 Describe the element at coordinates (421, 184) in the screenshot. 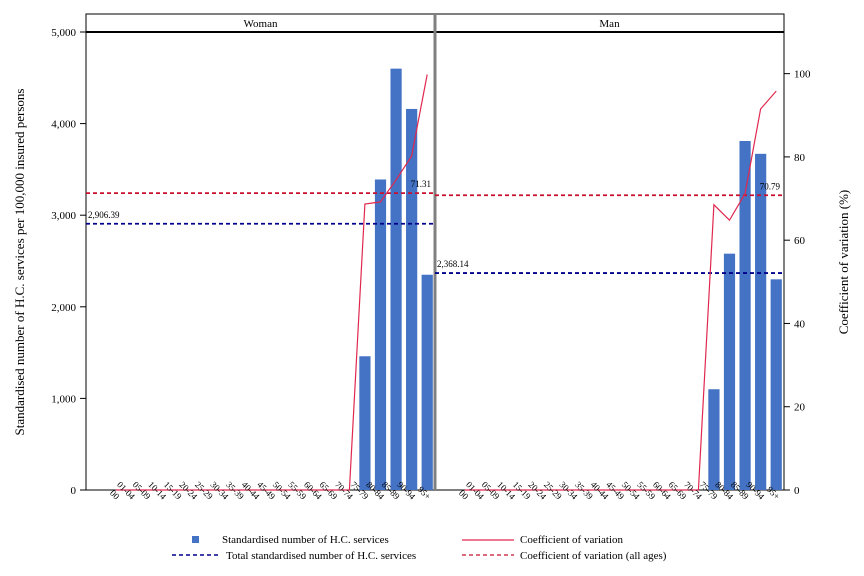

I see `cv-all-label: 71.31` at that location.